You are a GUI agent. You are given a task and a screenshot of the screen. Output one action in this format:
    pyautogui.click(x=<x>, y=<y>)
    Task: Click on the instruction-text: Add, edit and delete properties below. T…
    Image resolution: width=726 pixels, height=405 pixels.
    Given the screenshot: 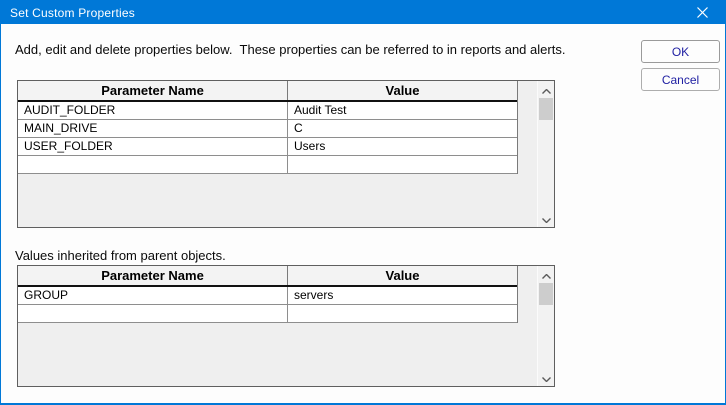 What is the action you would take?
    pyautogui.click(x=290, y=49)
    